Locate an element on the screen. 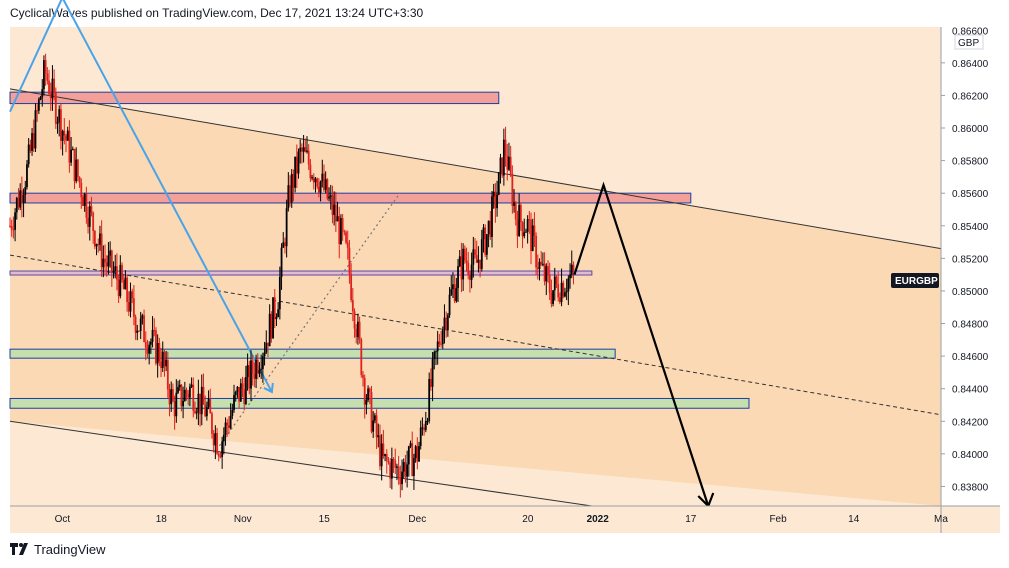 The image size is (1009, 568). price-tick-label: 0.83800 is located at coordinates (970, 487).